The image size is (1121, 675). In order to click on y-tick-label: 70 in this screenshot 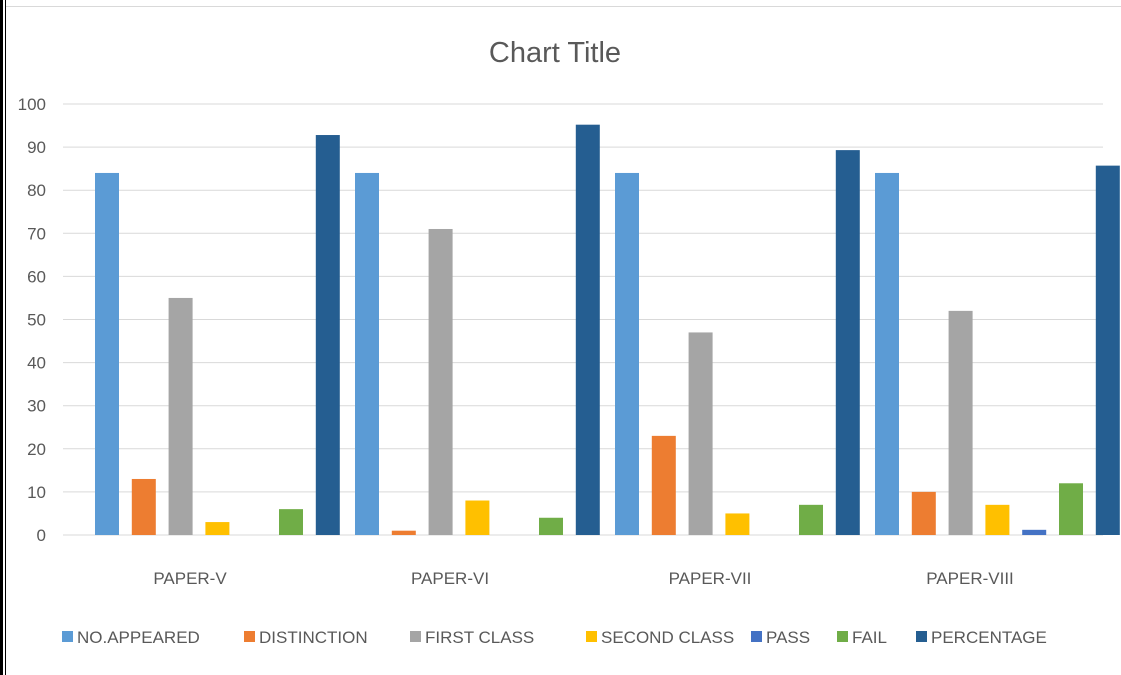, I will do `click(36, 233)`.